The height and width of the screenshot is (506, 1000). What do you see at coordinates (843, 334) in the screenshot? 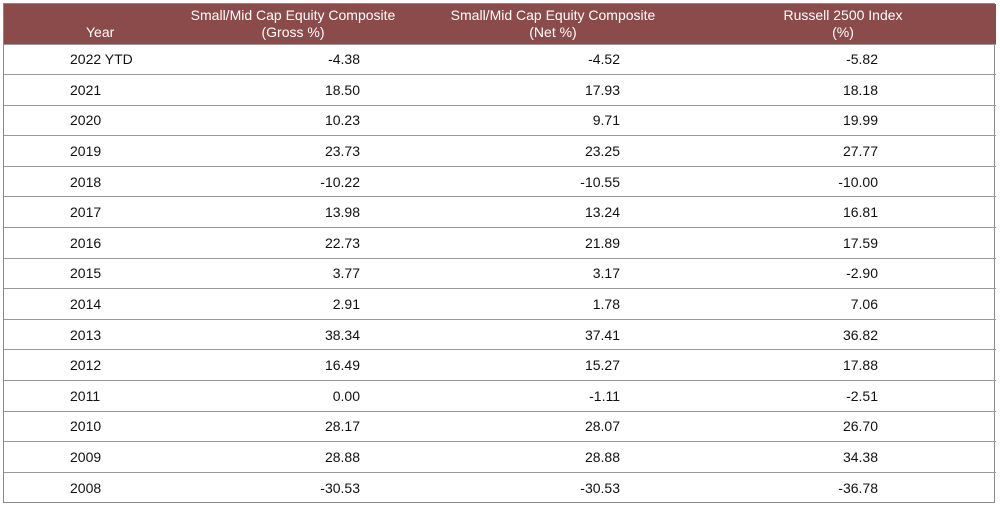
I see `cell-index: 36.82` at bounding box center [843, 334].